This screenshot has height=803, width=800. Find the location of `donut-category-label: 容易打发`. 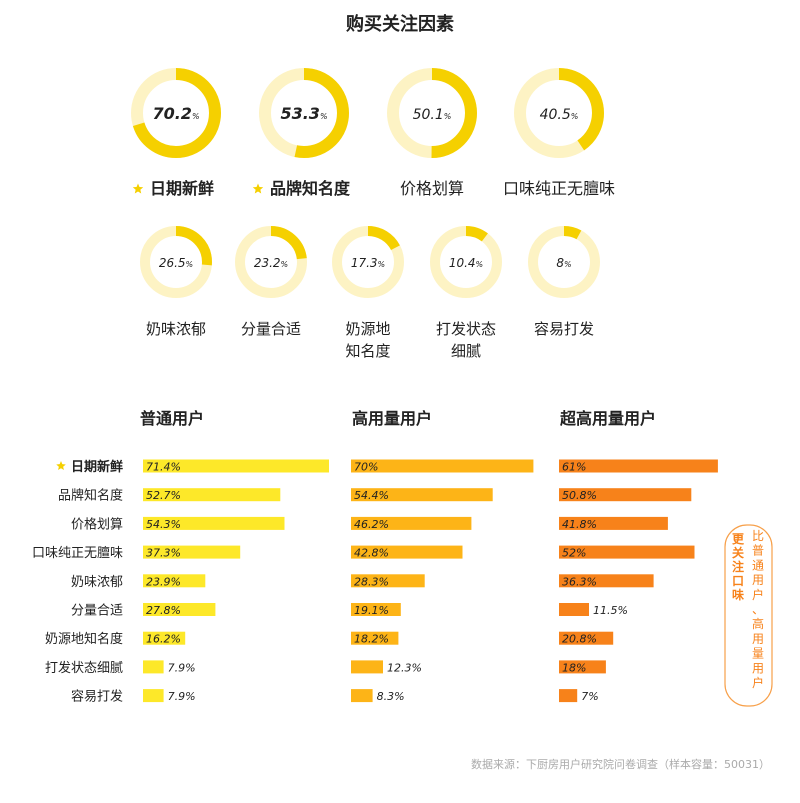

donut-category-label: 容易打发 is located at coordinates (564, 329).